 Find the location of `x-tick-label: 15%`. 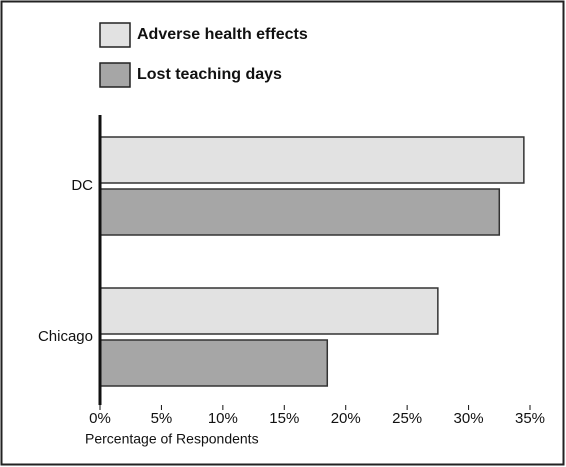

x-tick-label: 15% is located at coordinates (284, 418).